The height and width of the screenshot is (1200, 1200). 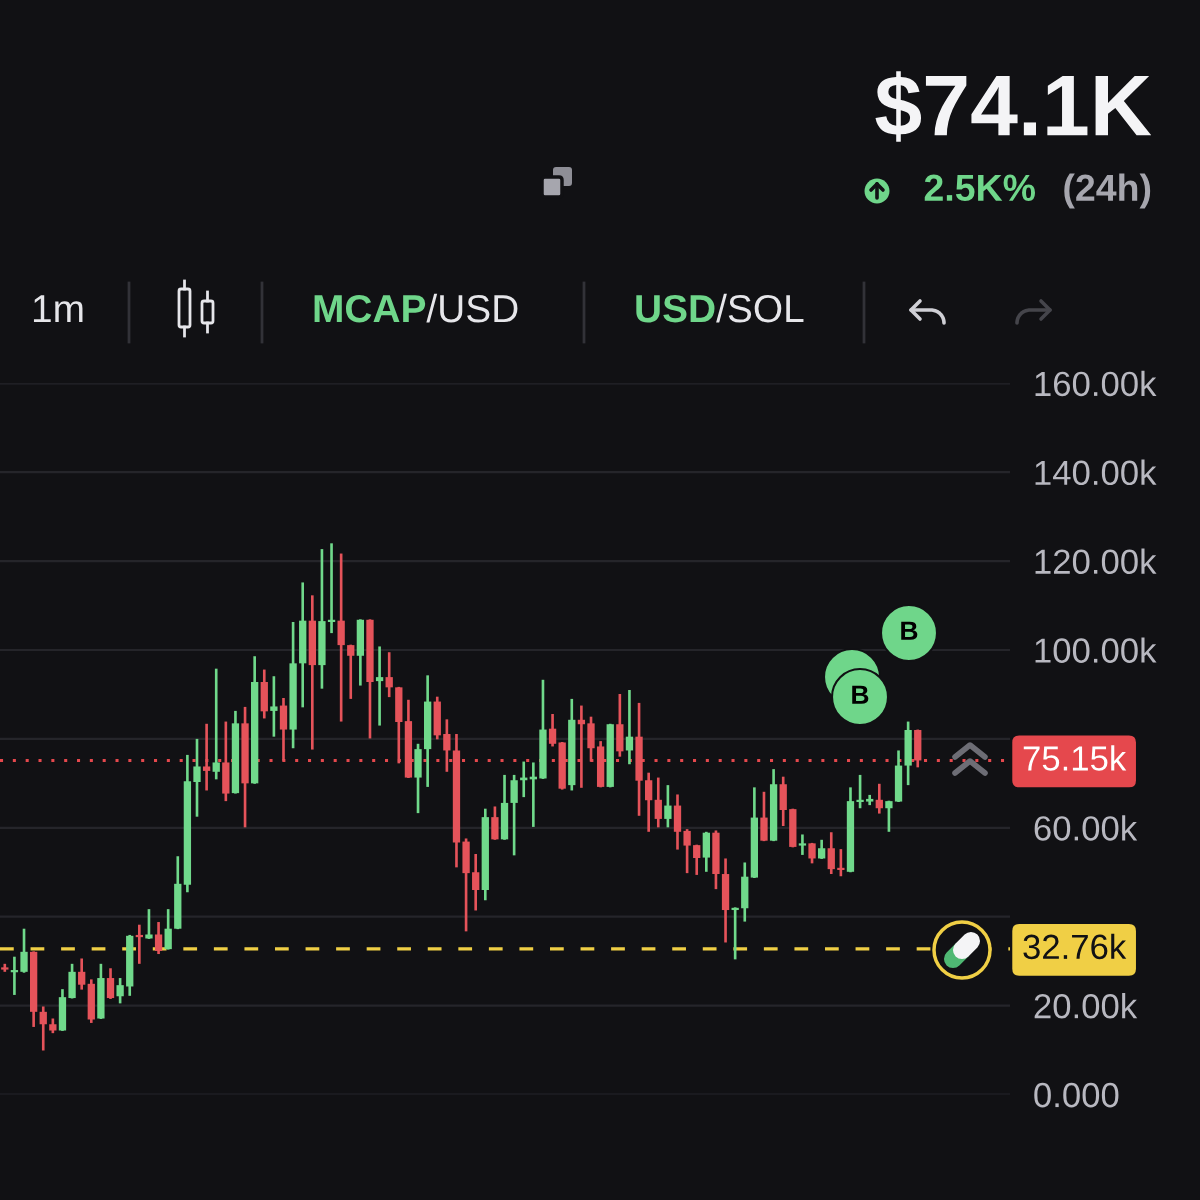 I want to click on ref-line-label: 32.76k, so click(x=1075, y=946).